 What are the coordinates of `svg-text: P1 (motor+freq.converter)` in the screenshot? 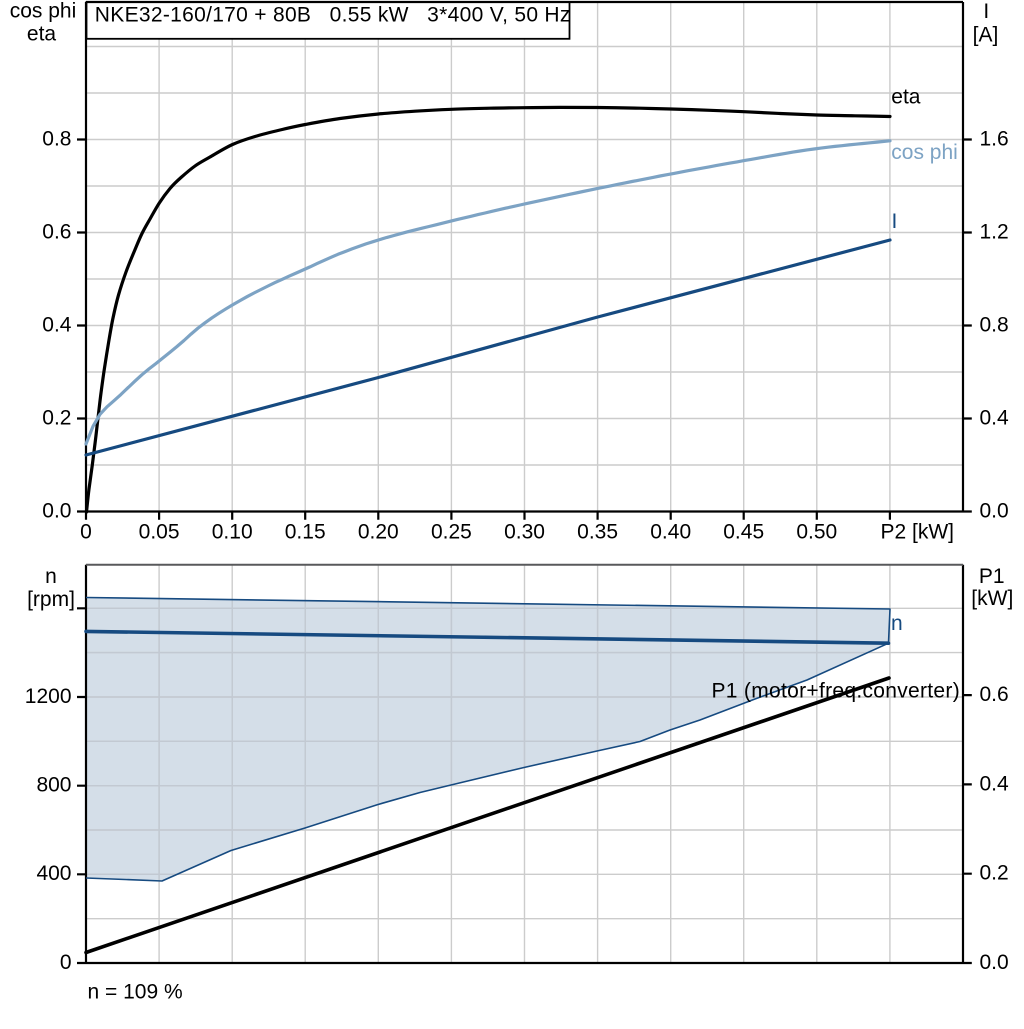 It's located at (835, 690).